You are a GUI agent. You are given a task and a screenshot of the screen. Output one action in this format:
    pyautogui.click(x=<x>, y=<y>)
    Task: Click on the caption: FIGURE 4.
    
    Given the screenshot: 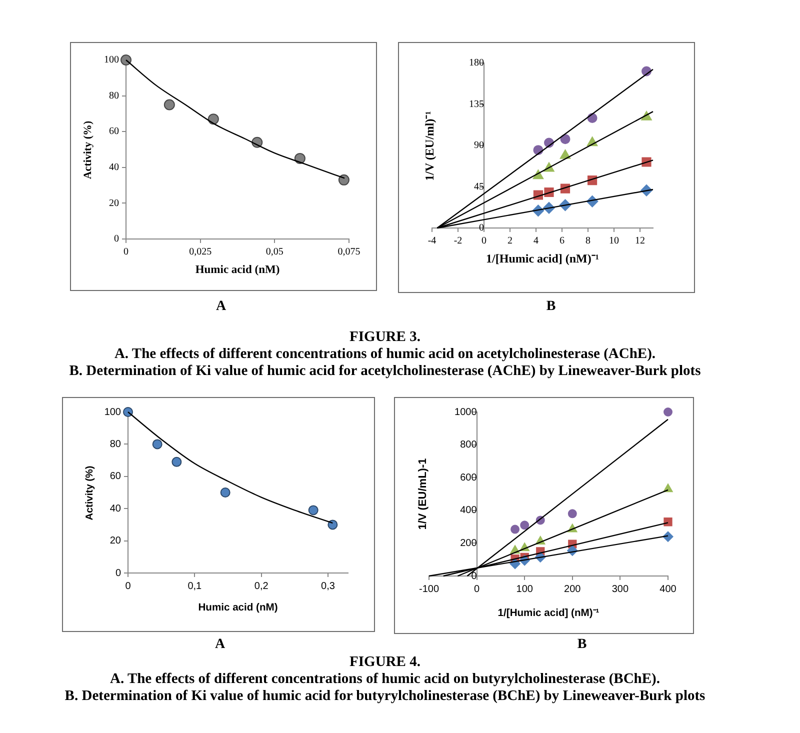 What is the action you would take?
    pyautogui.click(x=385, y=662)
    